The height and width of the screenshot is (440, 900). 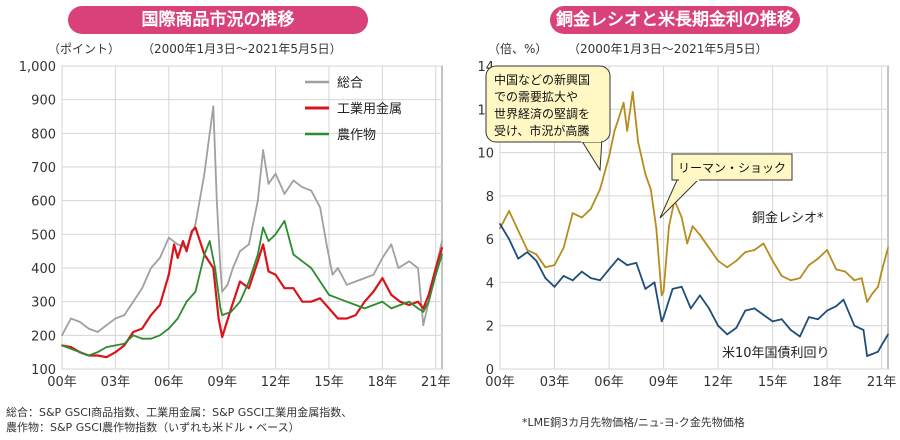 I want to click on y-tick-label: 8, so click(x=490, y=197).